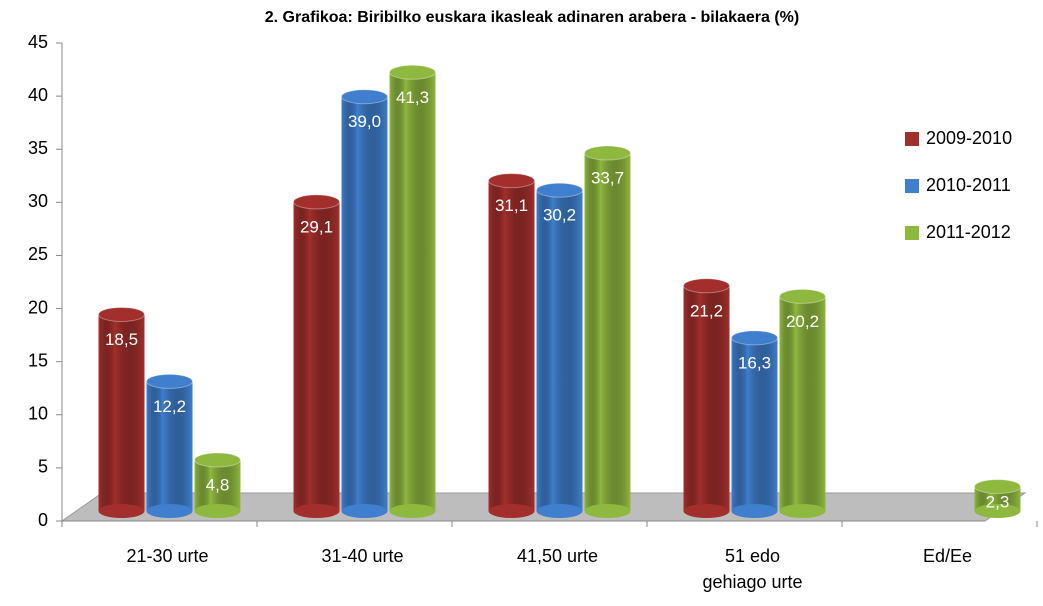  What do you see at coordinates (968, 232) in the screenshot?
I see `legend-label: 2011-2012` at bounding box center [968, 232].